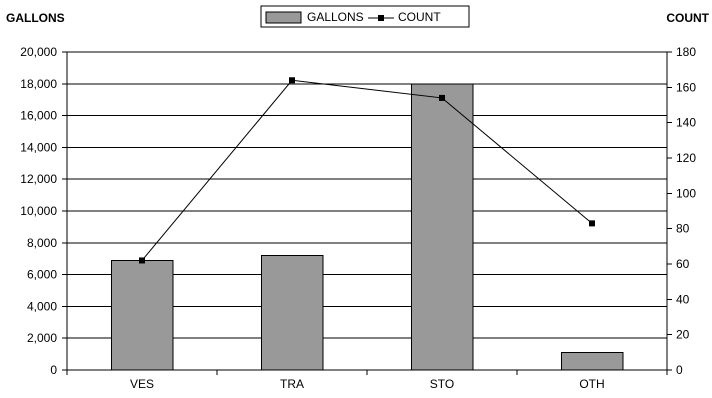 The image size is (712, 398). What do you see at coordinates (686, 87) in the screenshot?
I see `y-right-tick-label: 160` at bounding box center [686, 87].